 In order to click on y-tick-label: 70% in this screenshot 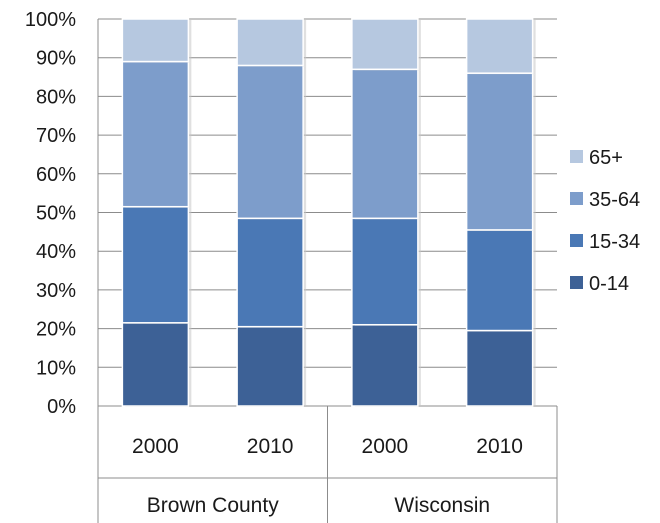, I will do `click(56, 136)`.